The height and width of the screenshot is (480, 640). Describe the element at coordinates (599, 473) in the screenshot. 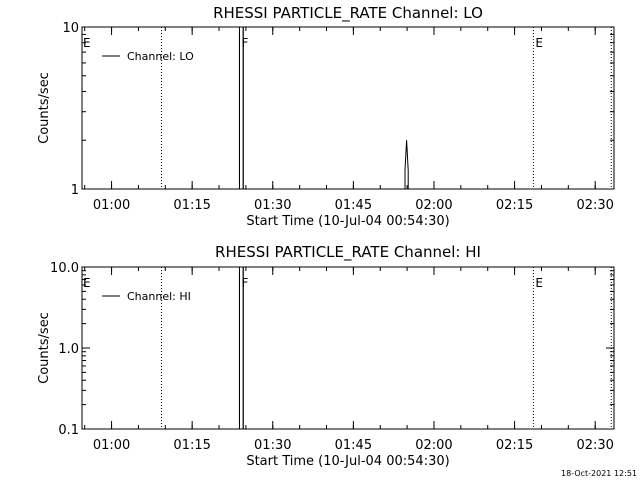

I see `timestamp: 18-Oct-2021 12:51` at that location.